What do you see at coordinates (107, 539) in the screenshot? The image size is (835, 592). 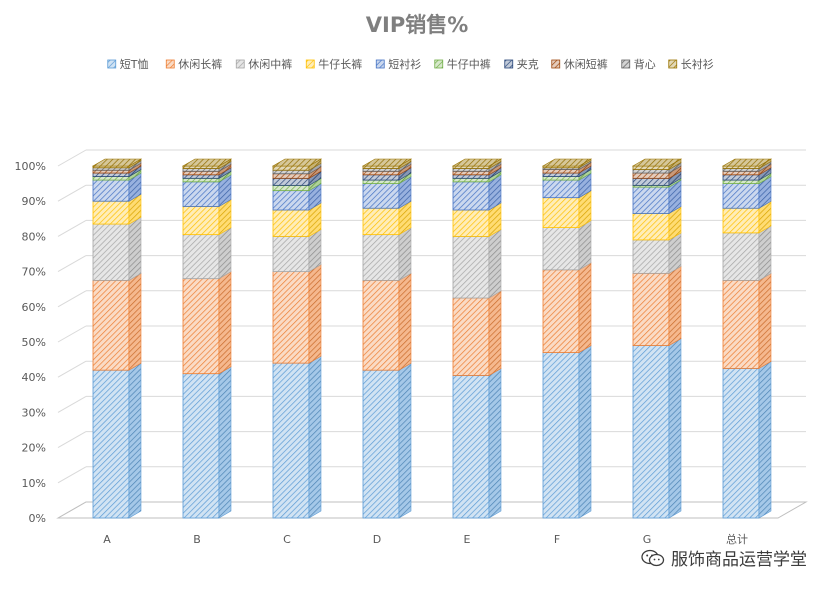 I see `x-tick-label: A` at bounding box center [107, 539].